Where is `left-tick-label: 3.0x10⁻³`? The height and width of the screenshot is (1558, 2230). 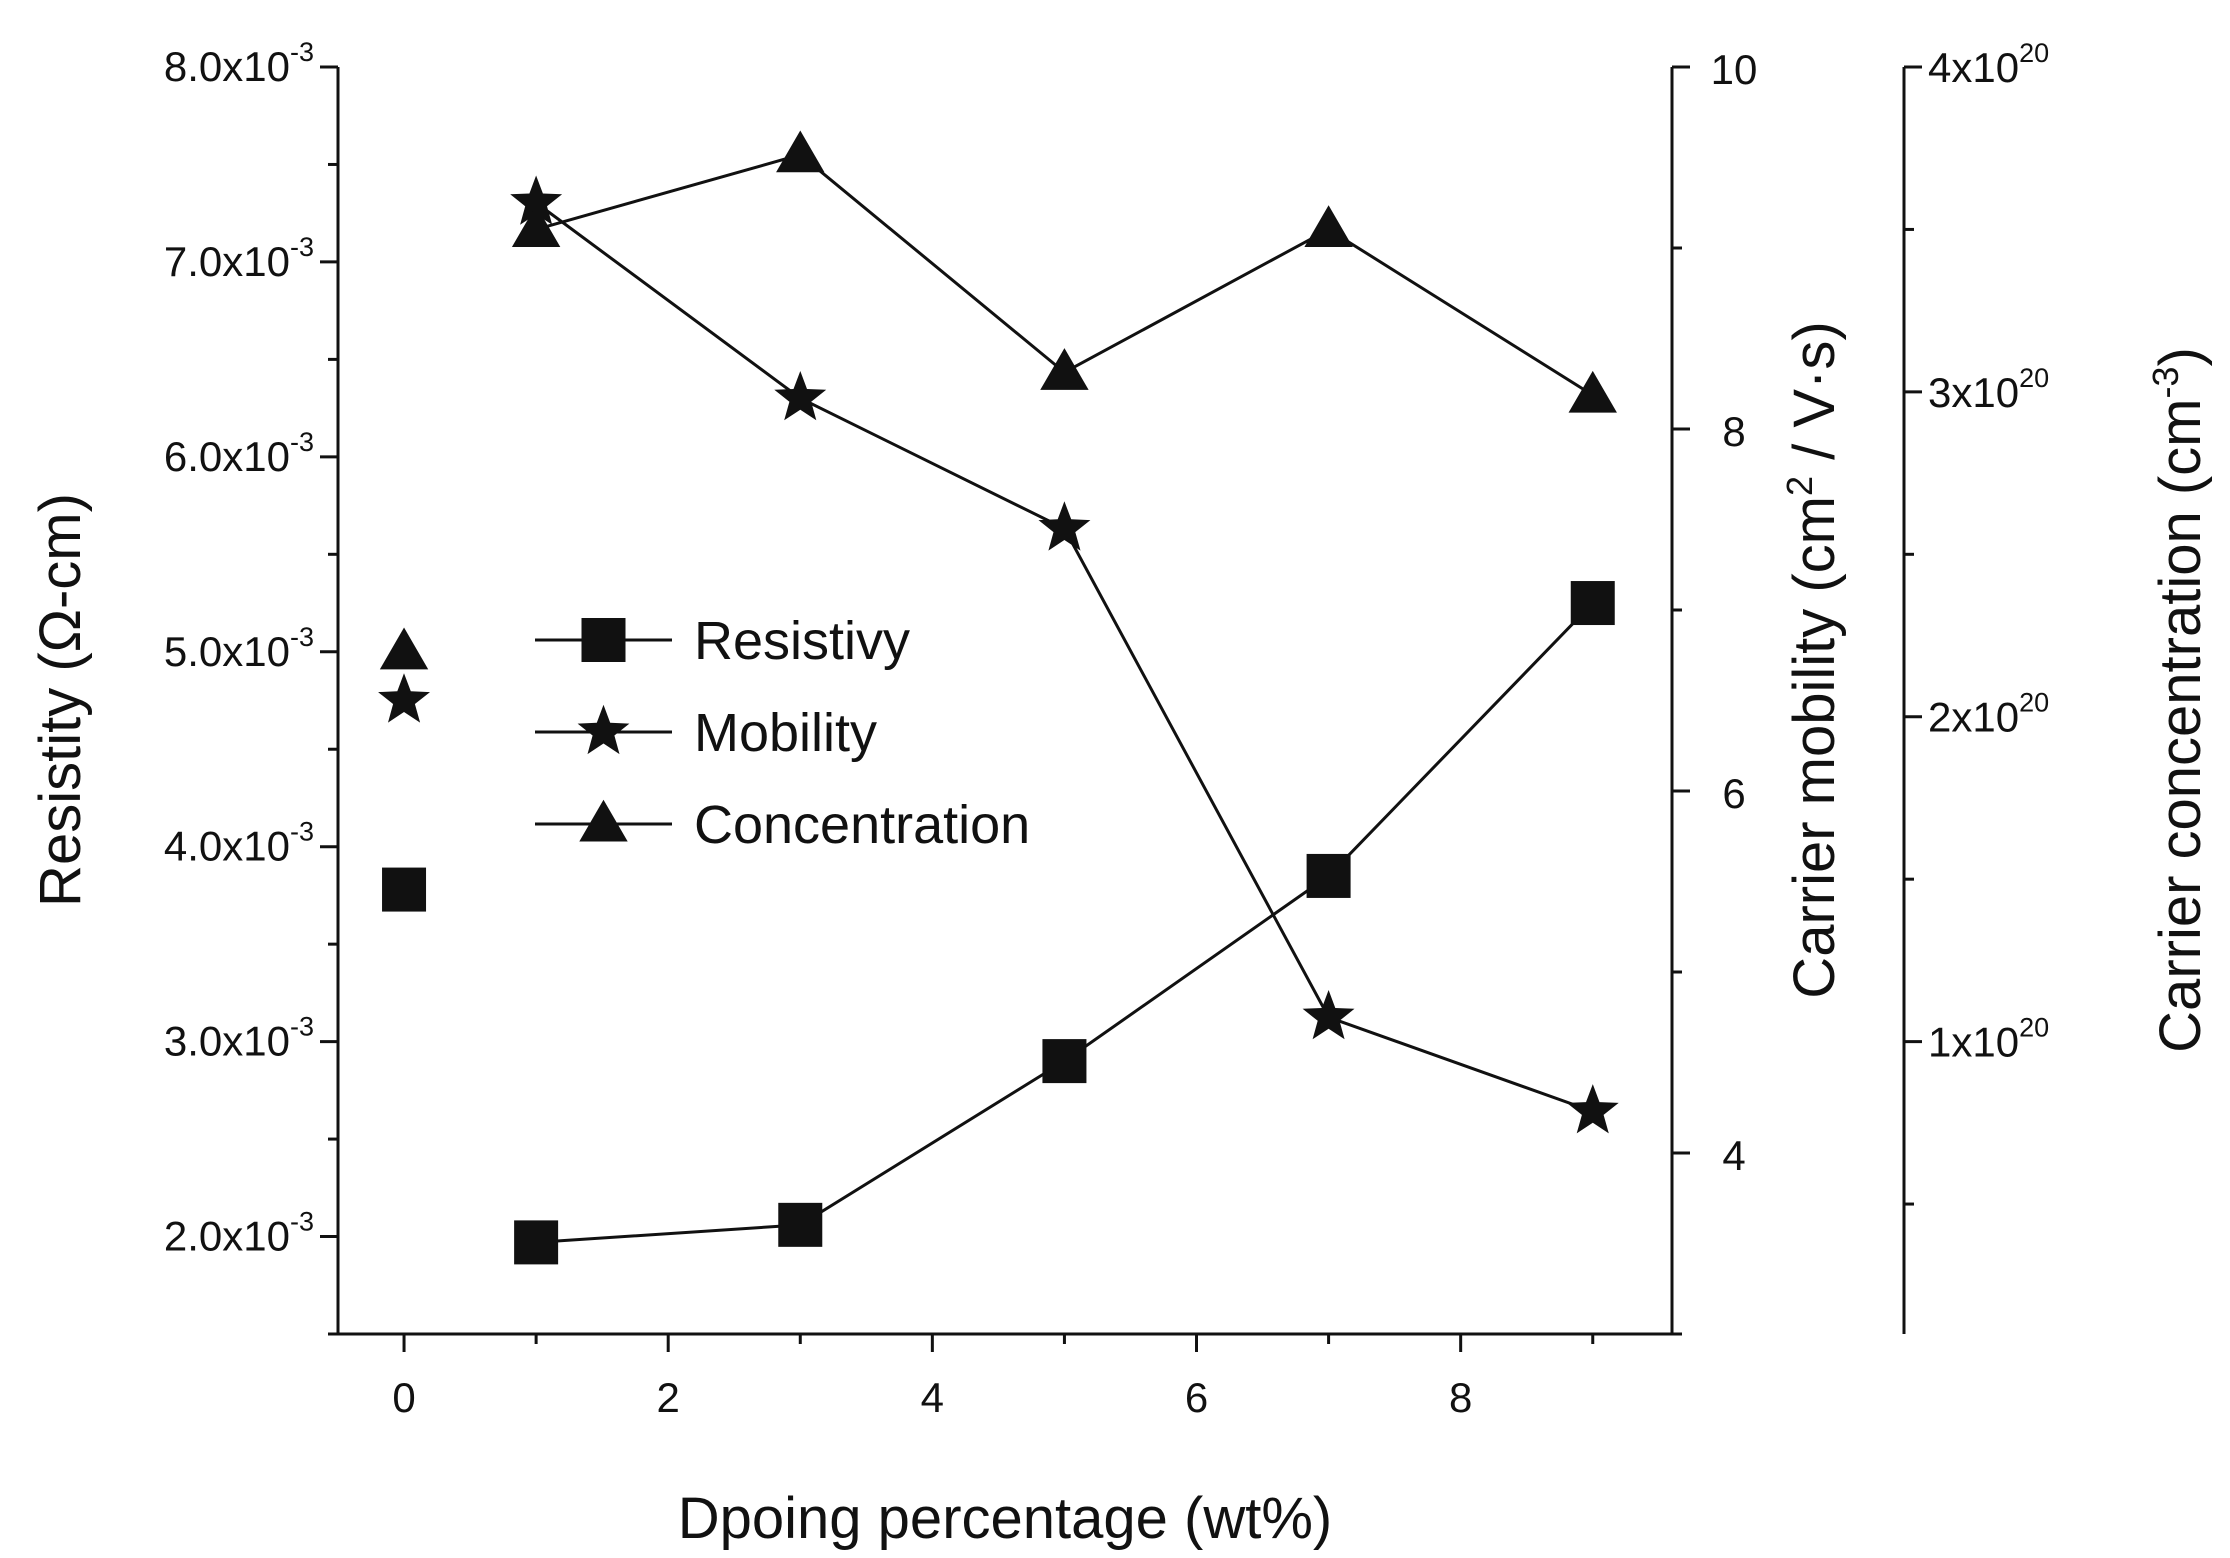 left-tick-label: 3.0x10⁻³ is located at coordinates (239, 1038).